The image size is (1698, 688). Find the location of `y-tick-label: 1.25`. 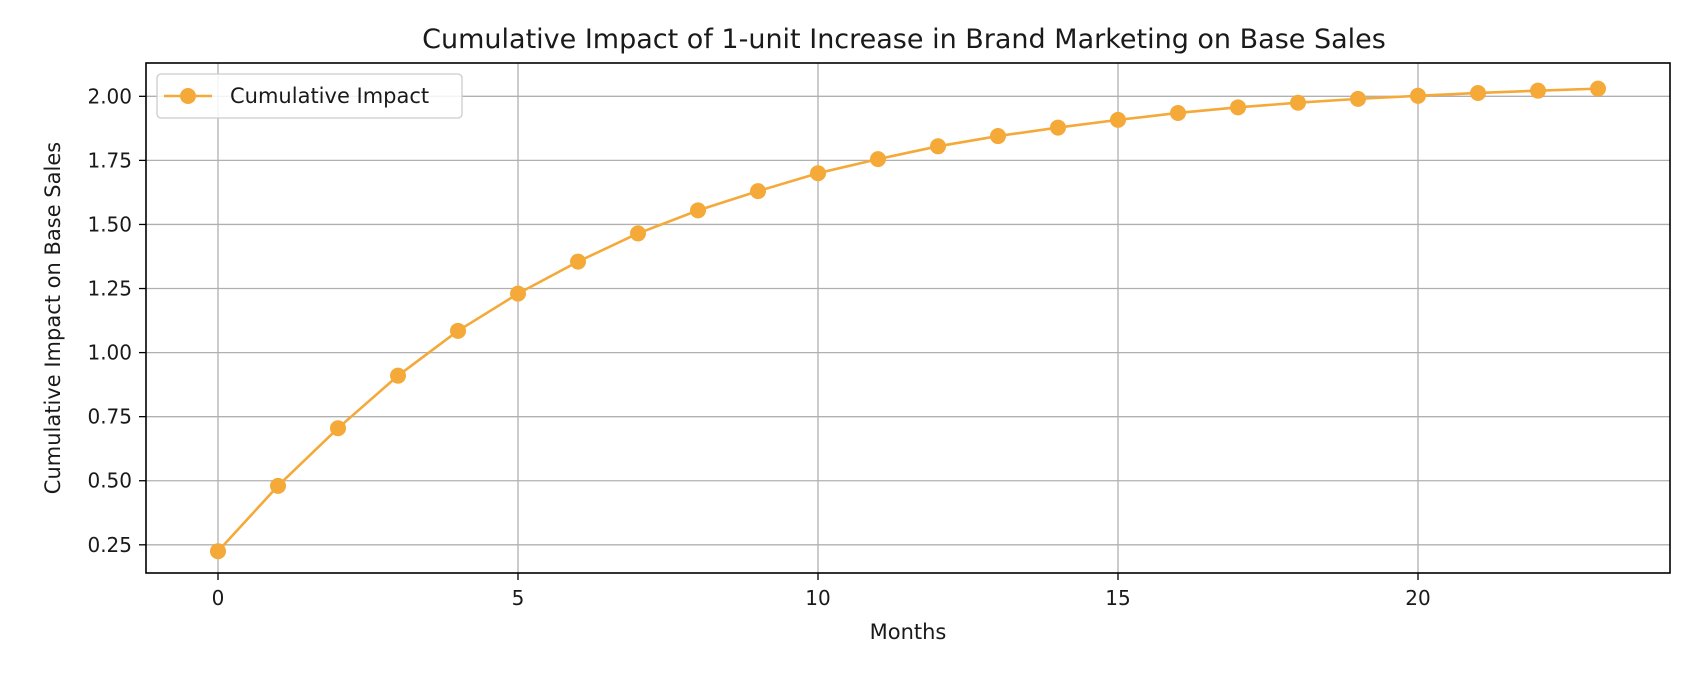

y-tick-label: 1.25 is located at coordinates (109, 289).